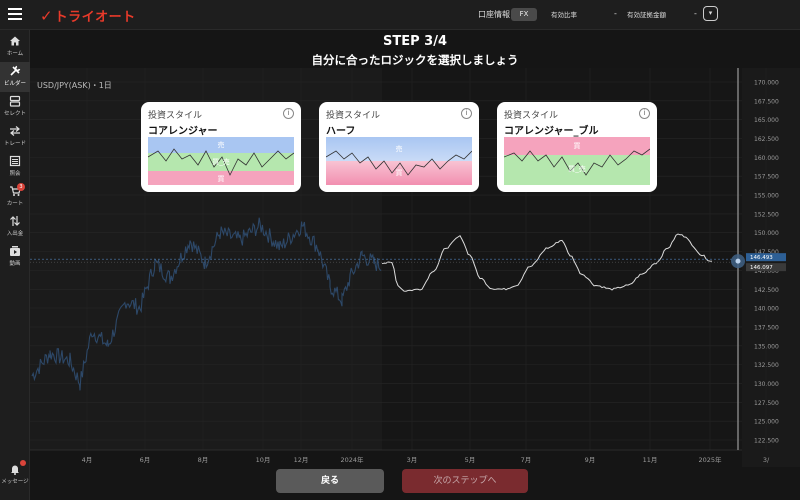  Describe the element at coordinates (15, 131) in the screenshot. I see `trade-icon` at that location.